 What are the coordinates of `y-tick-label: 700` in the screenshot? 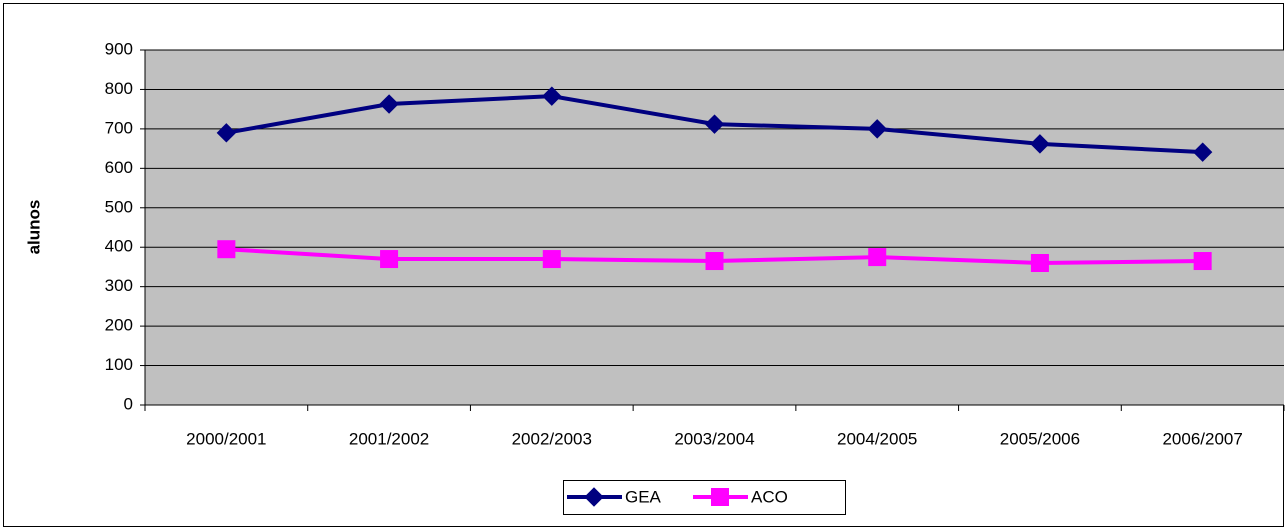 It's located at (119, 127).